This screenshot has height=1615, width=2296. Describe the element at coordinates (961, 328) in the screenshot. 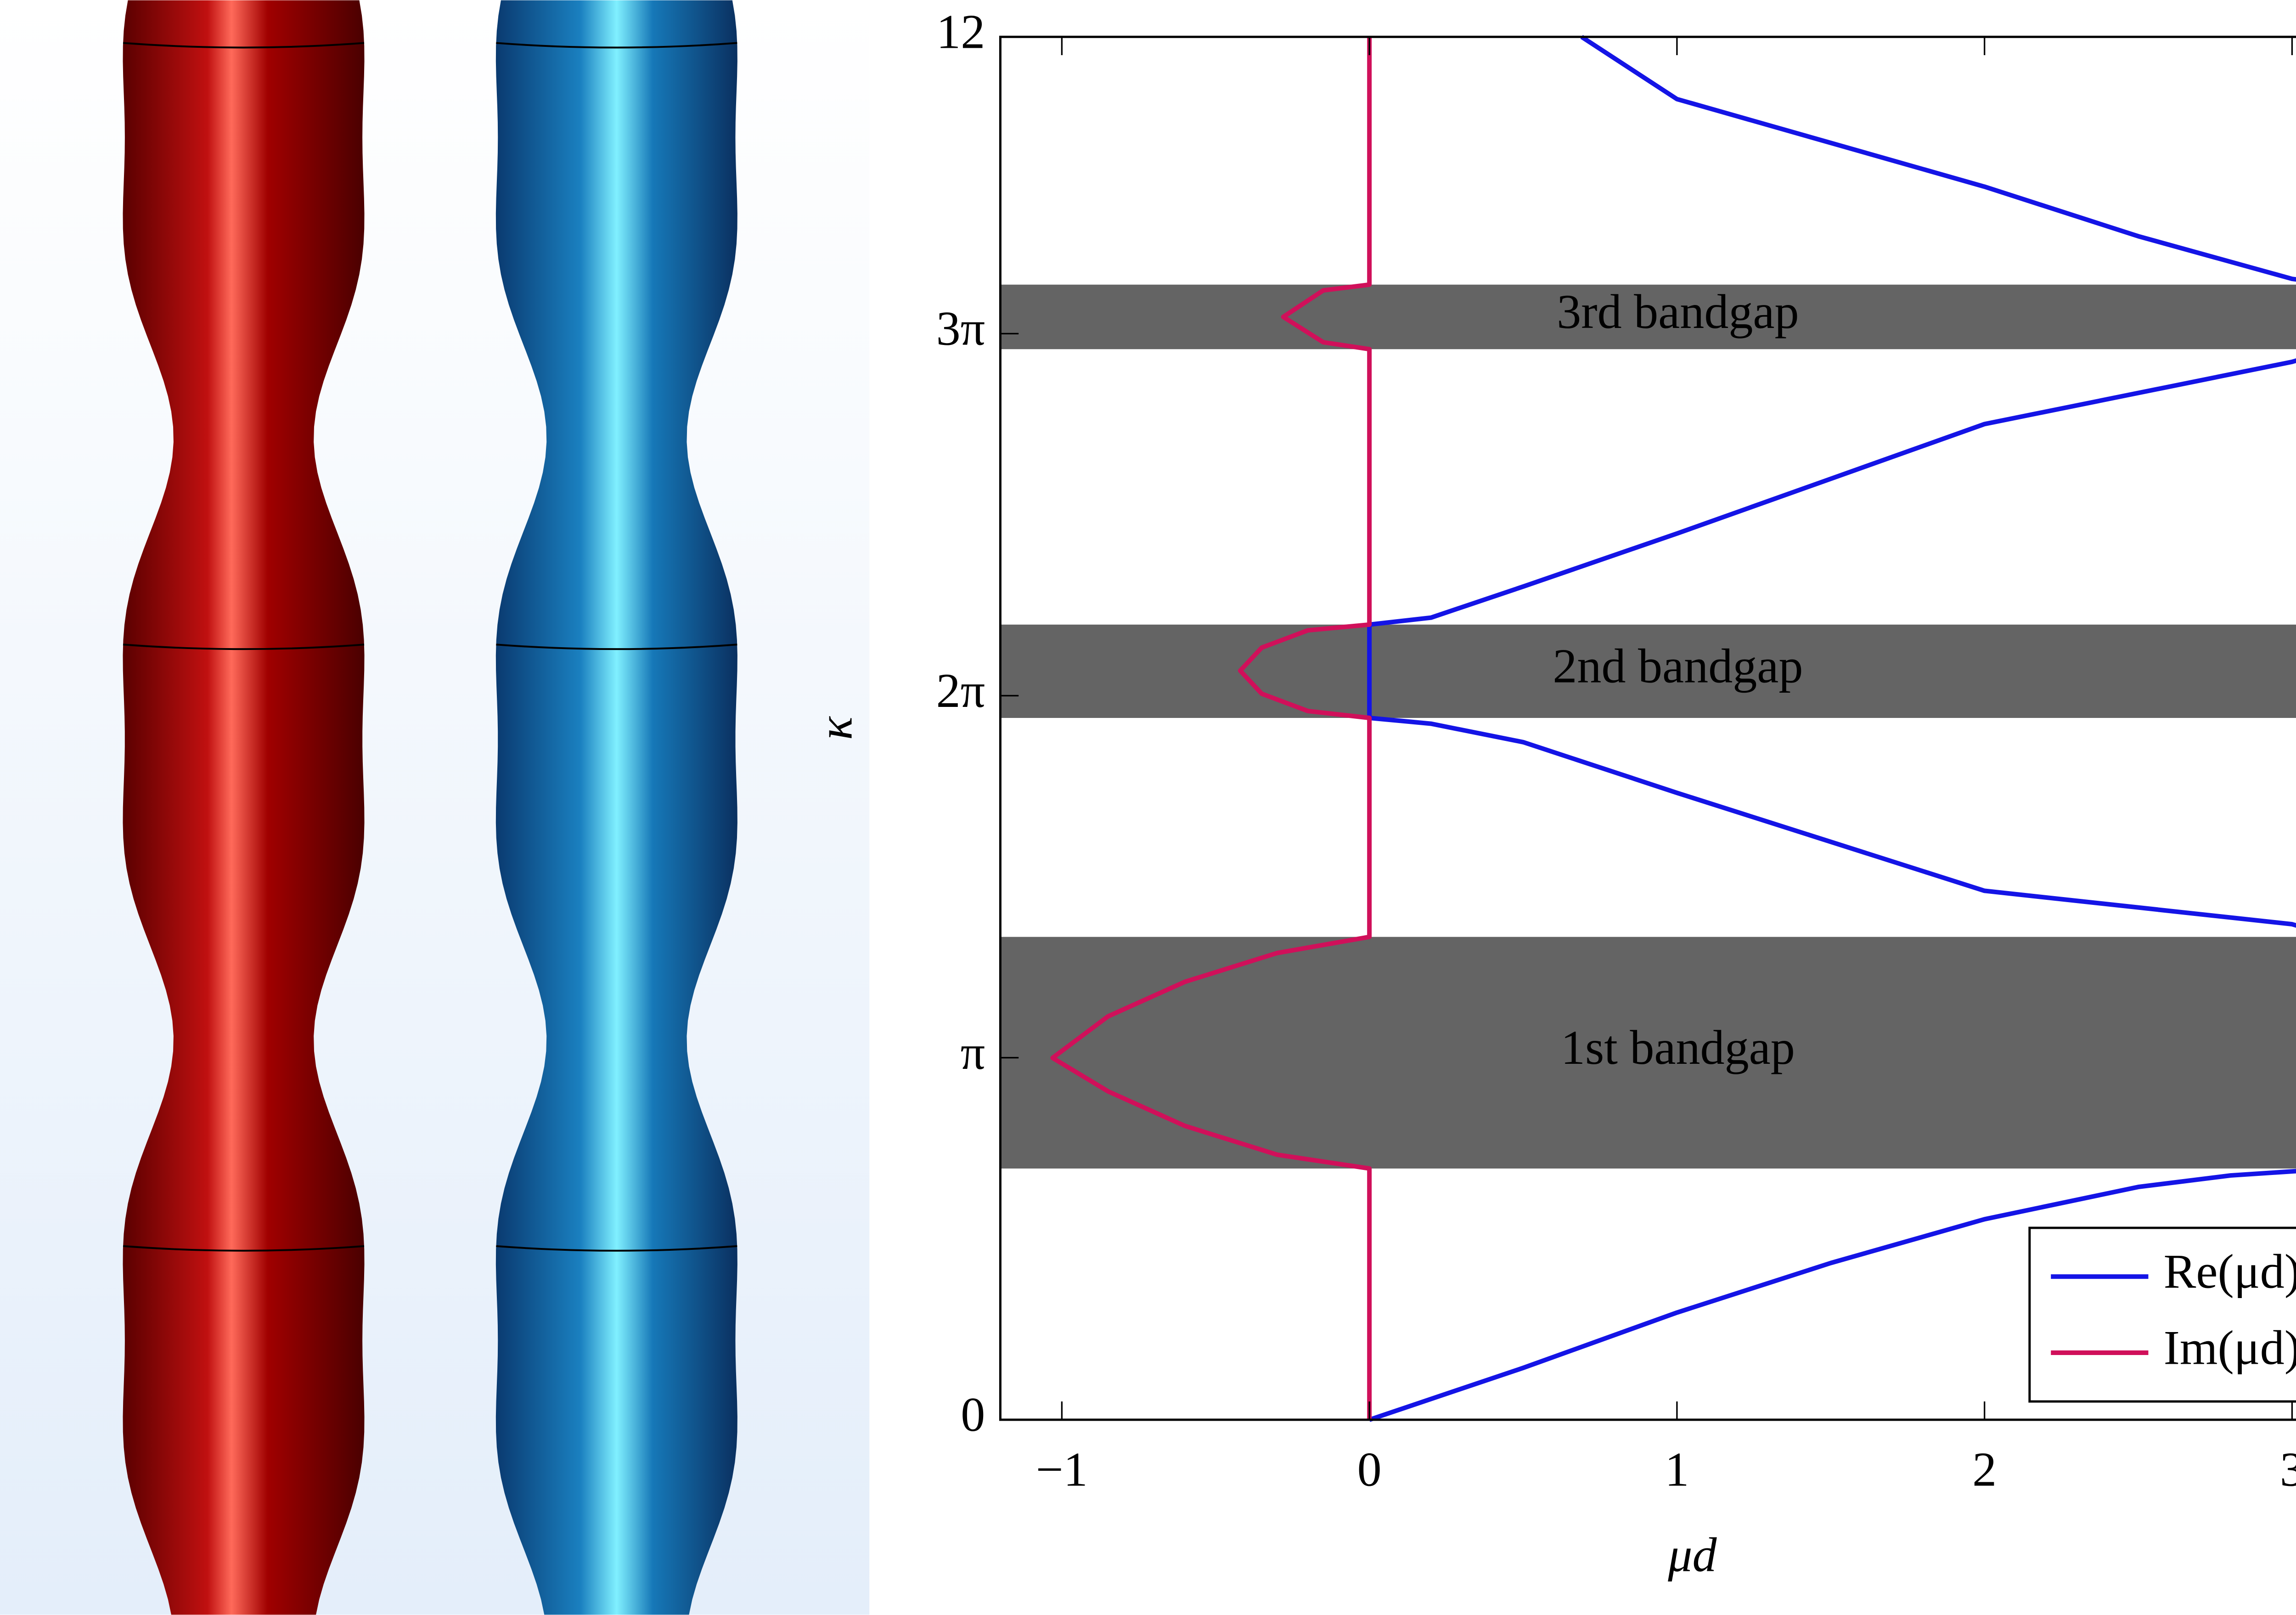

I see `y-tick-label: 3π` at that location.